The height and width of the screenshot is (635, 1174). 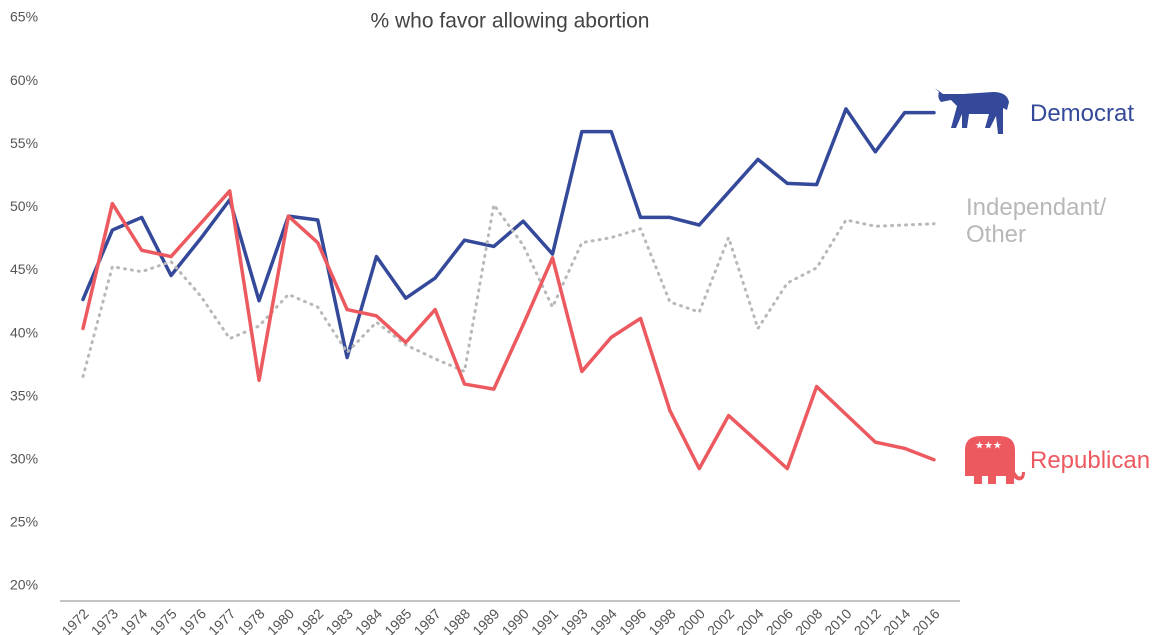 What do you see at coordinates (309, 620) in the screenshot?
I see `x-tick-label: 1982` at bounding box center [309, 620].